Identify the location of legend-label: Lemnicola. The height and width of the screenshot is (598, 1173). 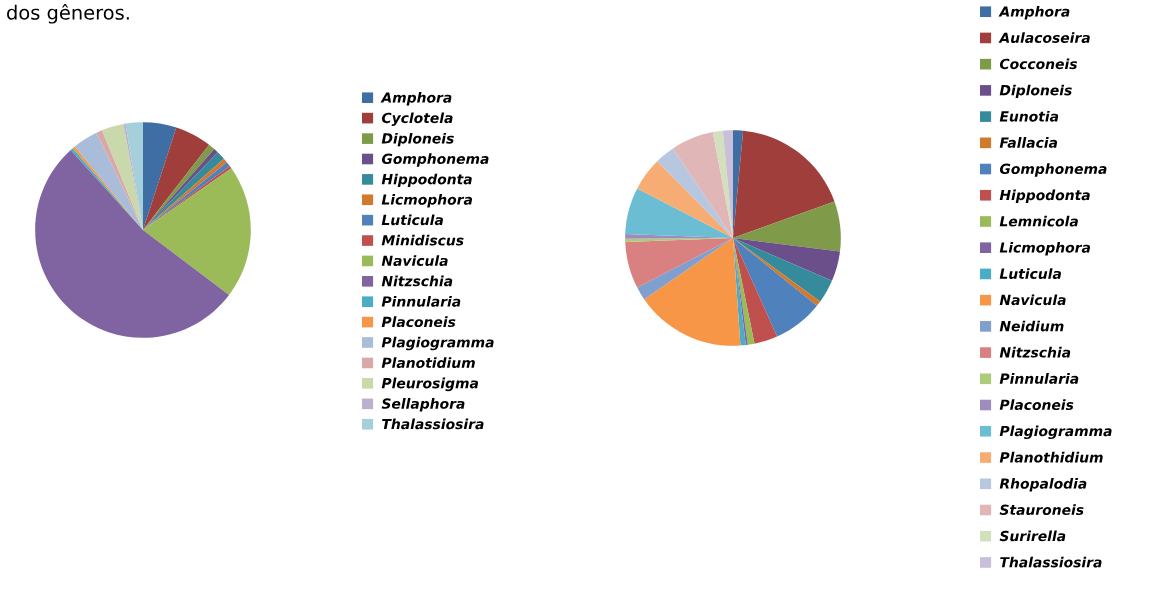
(1038, 221).